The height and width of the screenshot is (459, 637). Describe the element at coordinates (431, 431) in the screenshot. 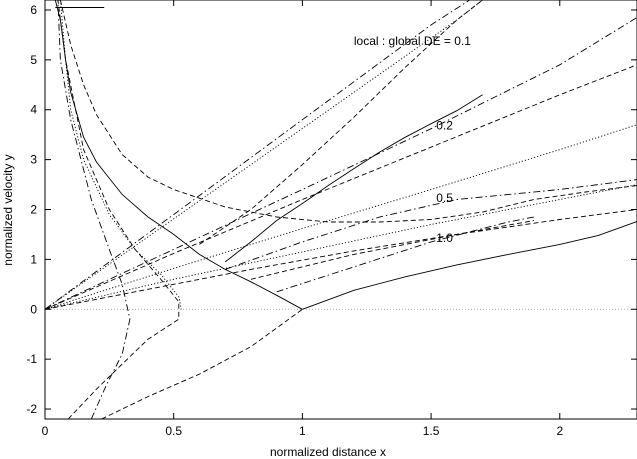

I see `x-tick-label: 1.5` at that location.